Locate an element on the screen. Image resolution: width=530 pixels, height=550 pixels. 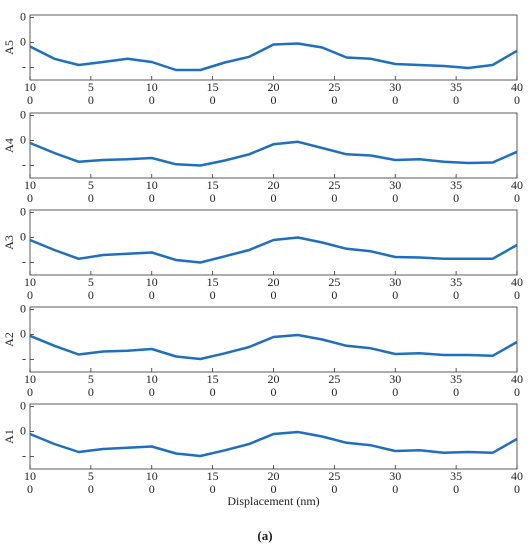
y-axis-label: A5 is located at coordinates (9, 47).